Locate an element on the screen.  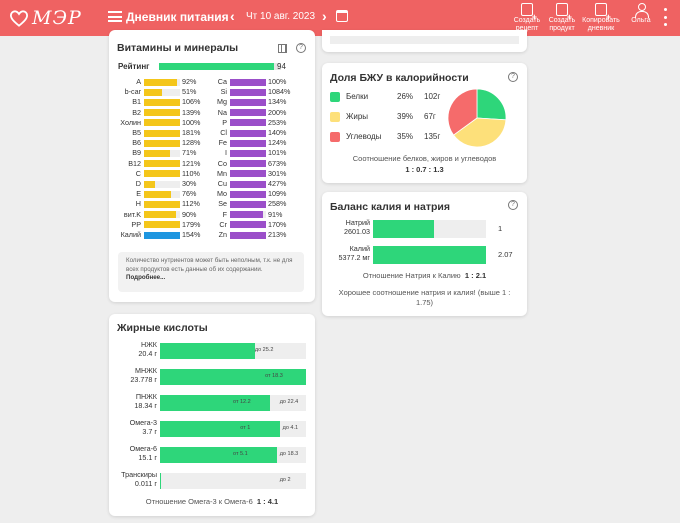
user-menu-button: Ольга is located at coordinates (641, 14).